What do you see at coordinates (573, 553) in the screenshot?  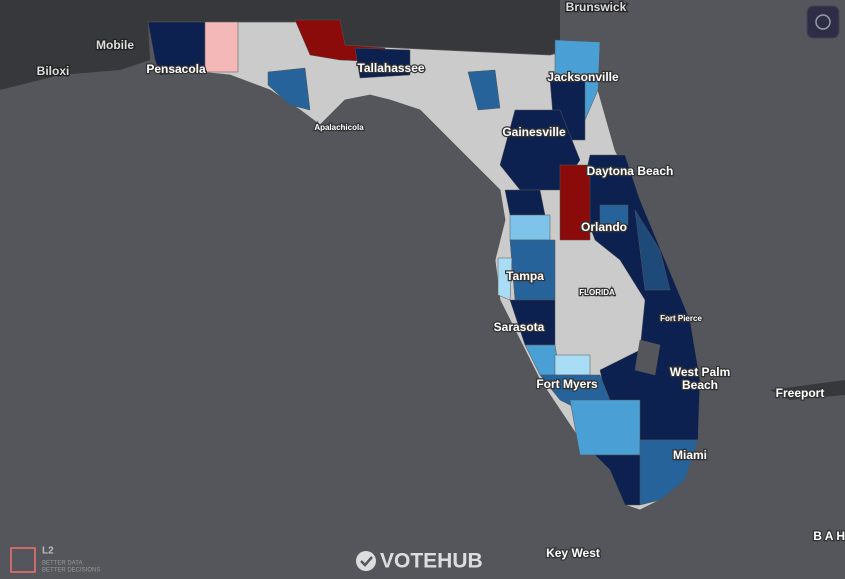 I see `city-label: Key West` at bounding box center [573, 553].